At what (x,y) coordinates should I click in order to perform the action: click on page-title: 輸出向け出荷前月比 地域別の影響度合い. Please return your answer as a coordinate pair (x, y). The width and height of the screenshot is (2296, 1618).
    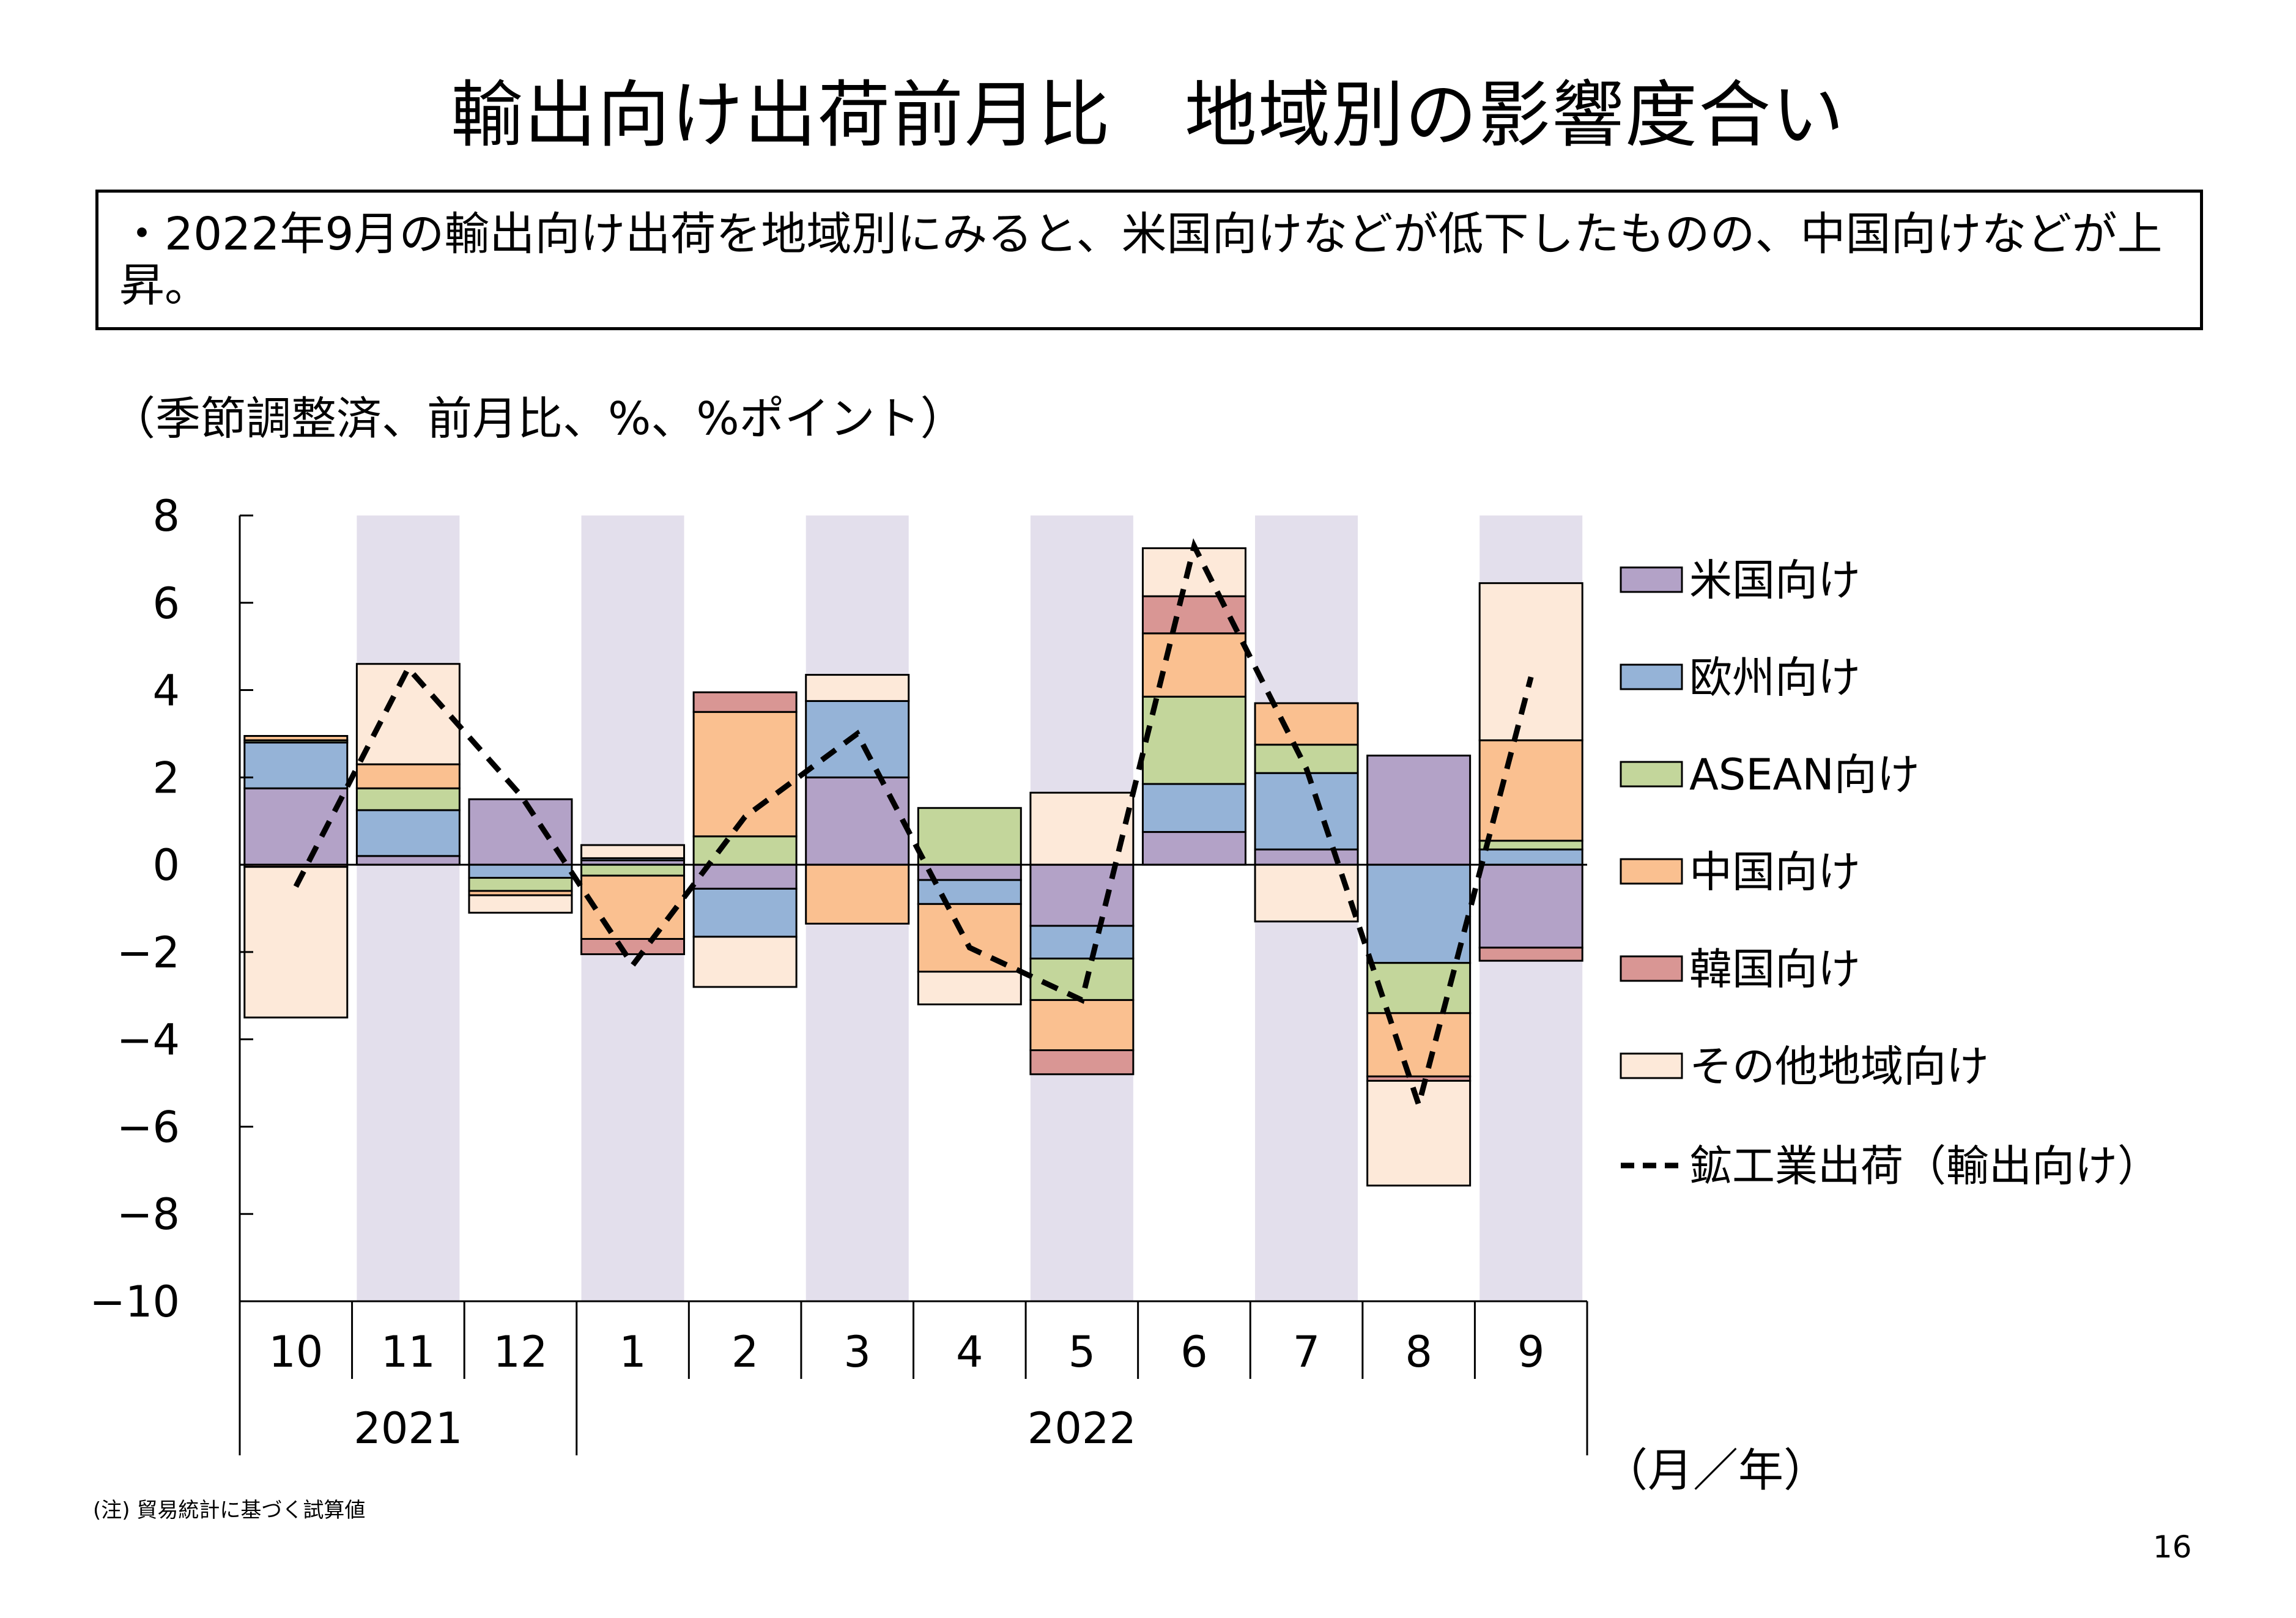
    Looking at the image, I should click on (1147, 115).